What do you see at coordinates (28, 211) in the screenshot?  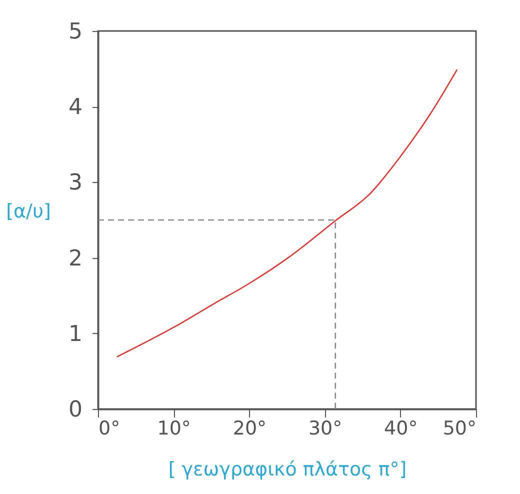 I see `y-axis-title: [α/υ]` at bounding box center [28, 211].